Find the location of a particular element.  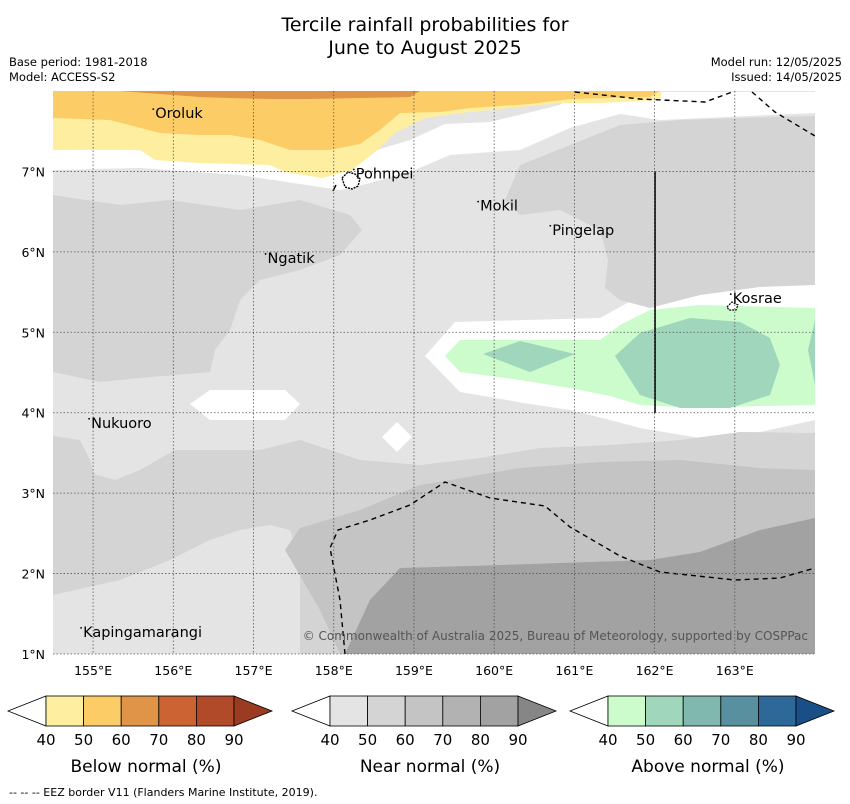

white-band-north is located at coordinates (434, 141).